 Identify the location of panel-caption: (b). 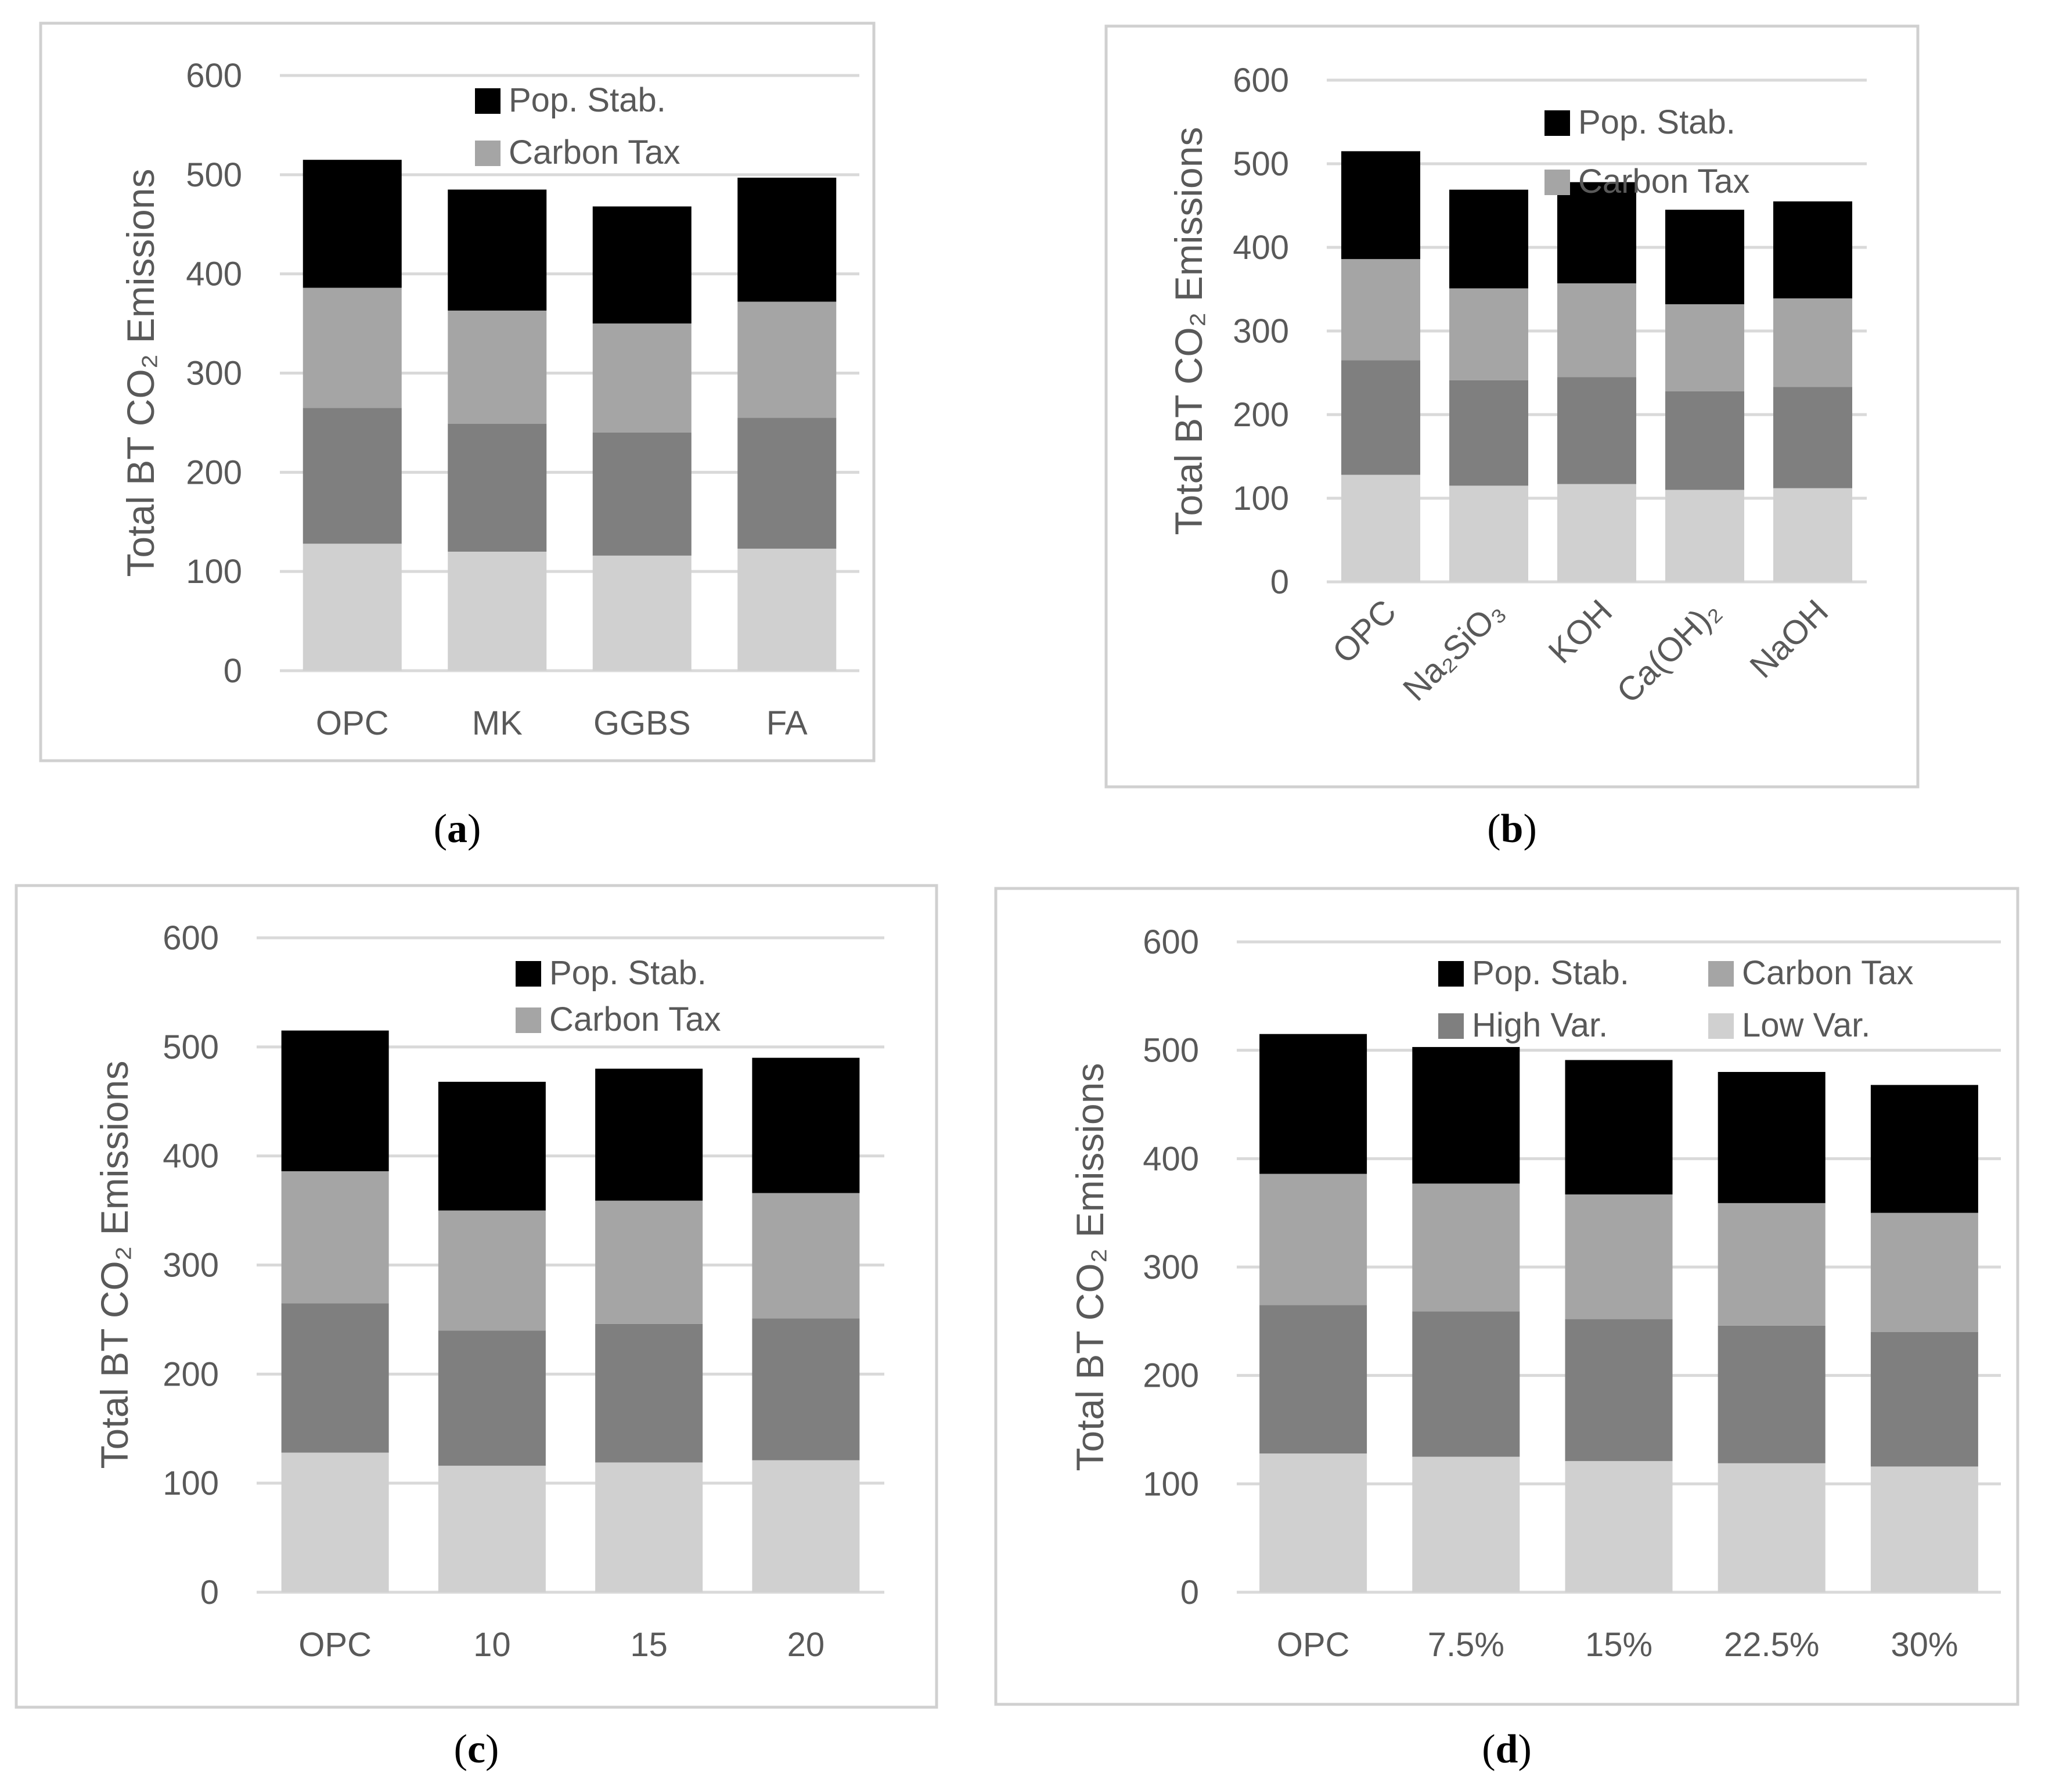
(1512, 829).